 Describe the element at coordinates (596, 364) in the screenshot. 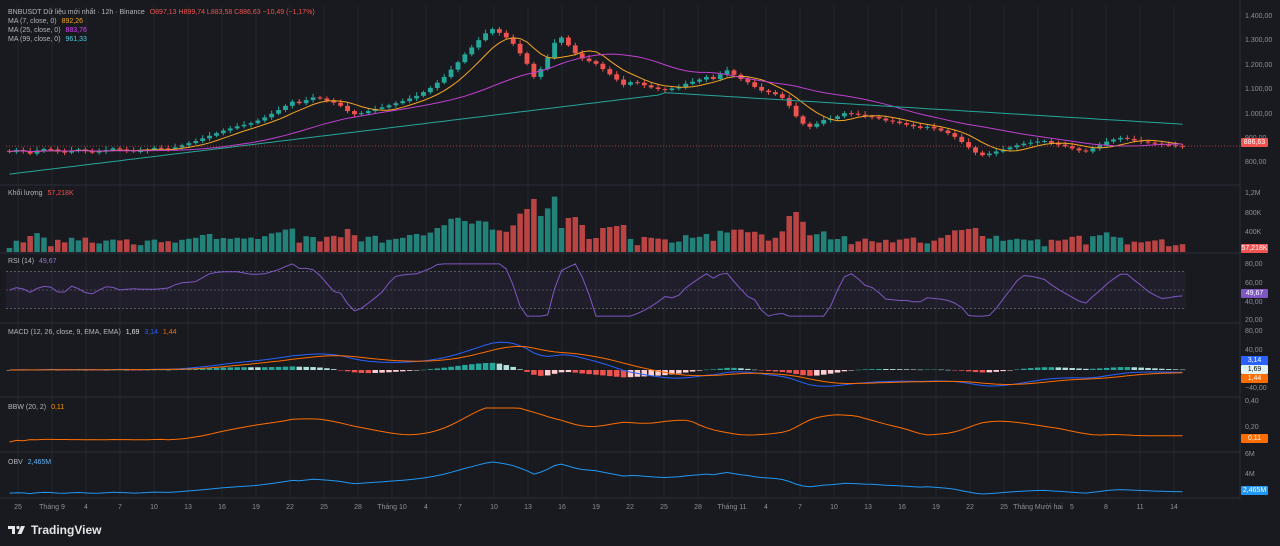

I see `macd-panel` at that location.